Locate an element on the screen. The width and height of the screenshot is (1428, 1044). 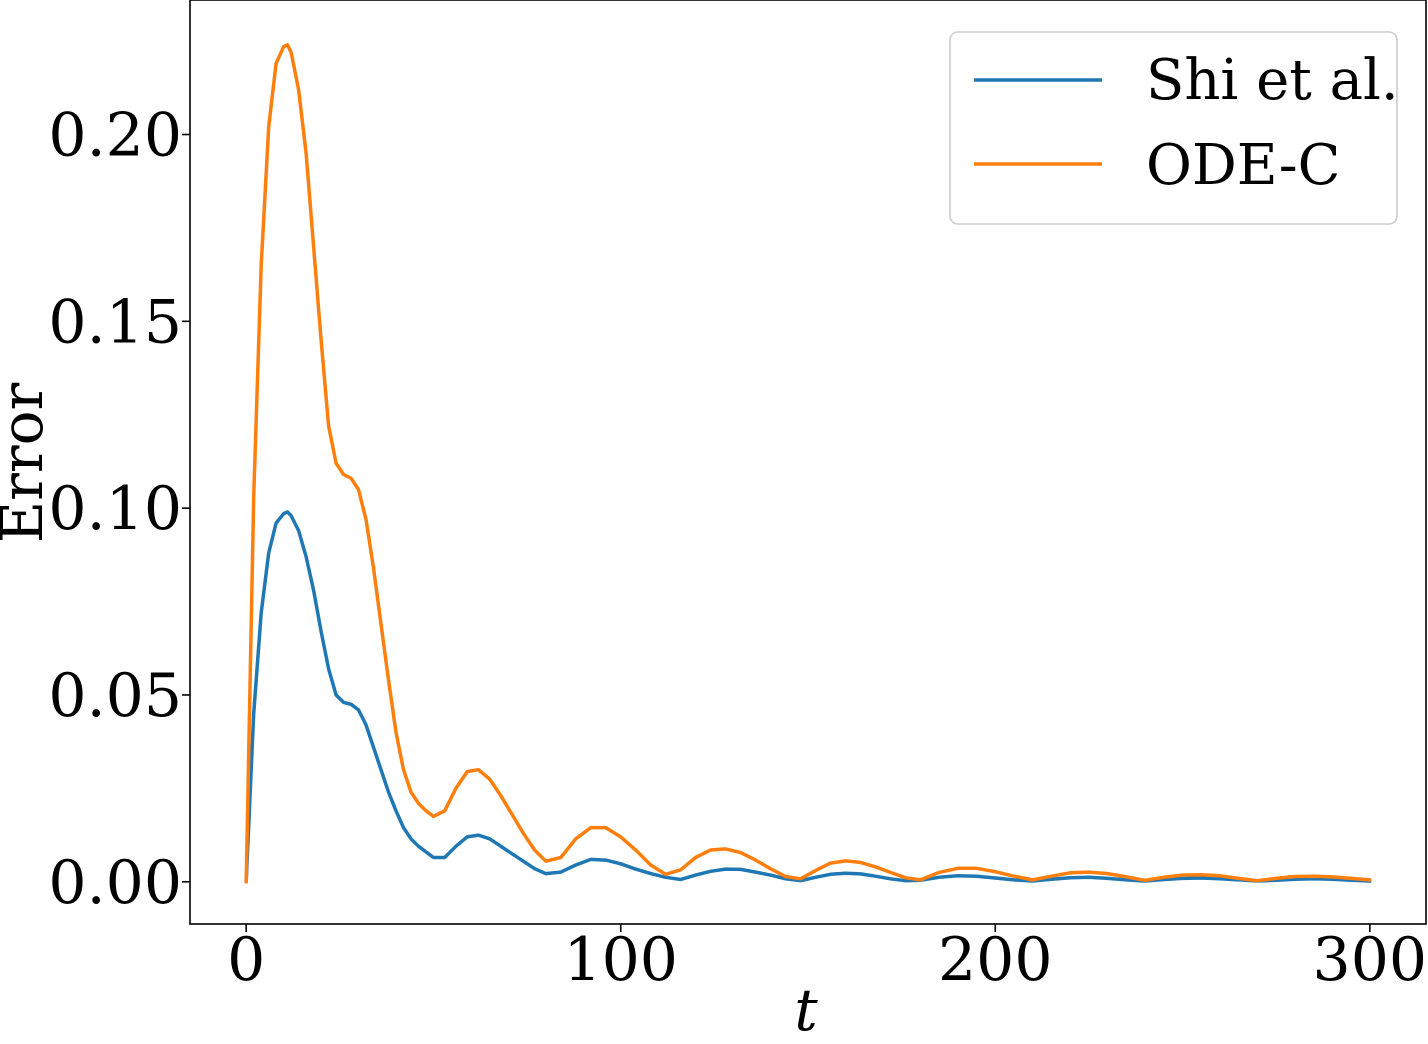
y-tick-label: 0.00 is located at coordinates (115, 883).